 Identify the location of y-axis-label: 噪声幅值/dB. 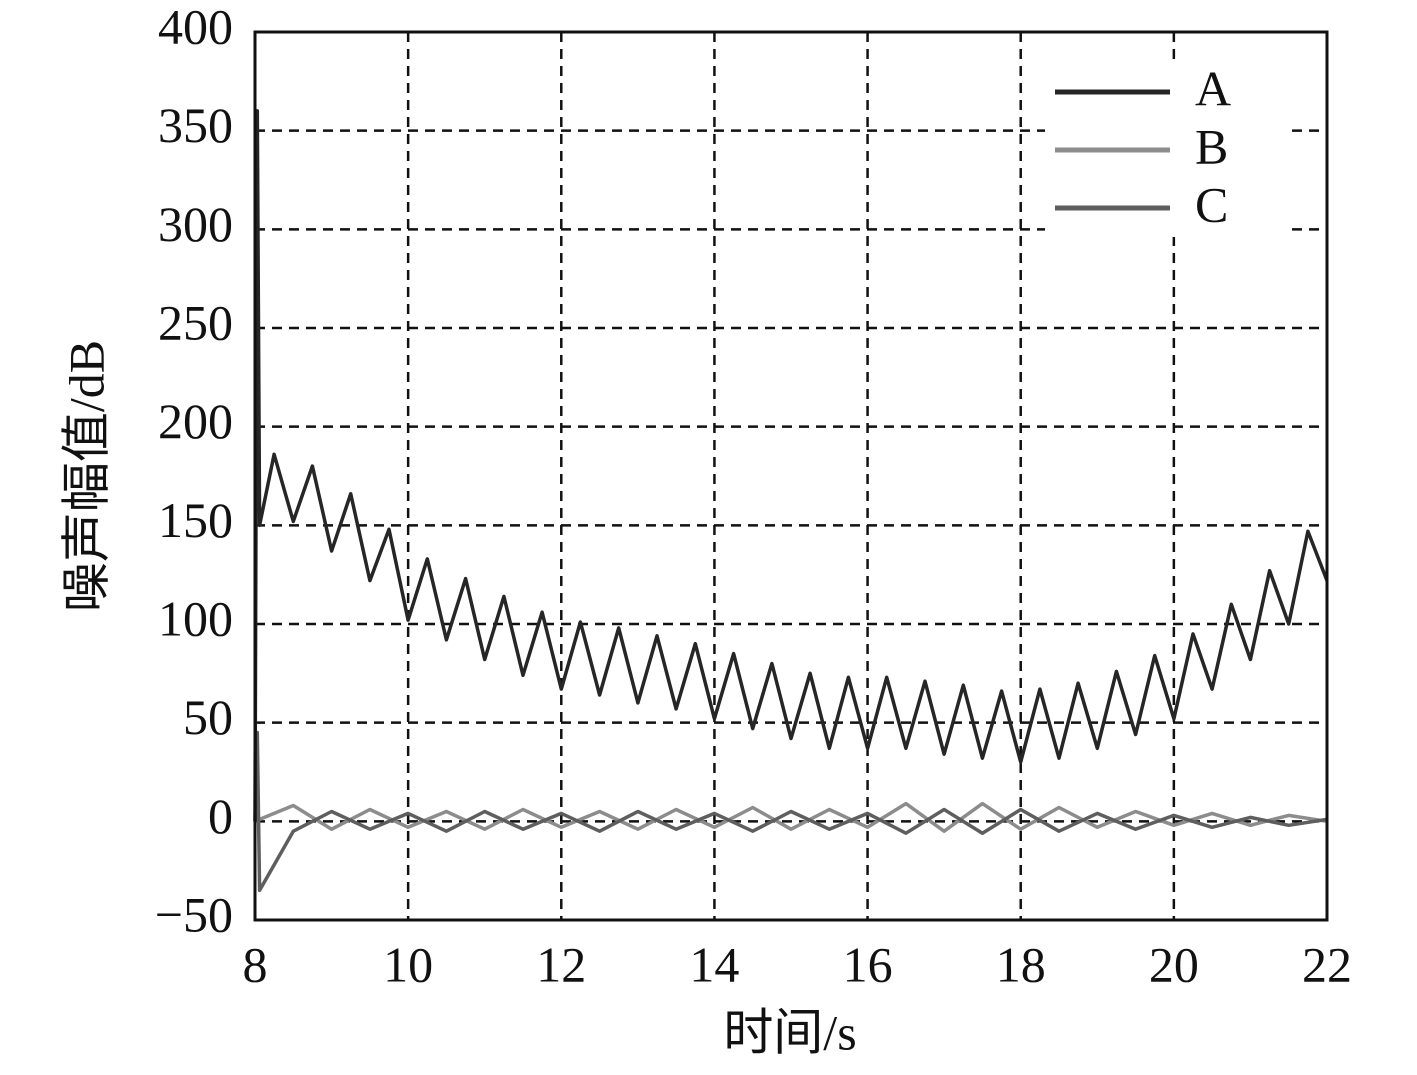
(86, 476).